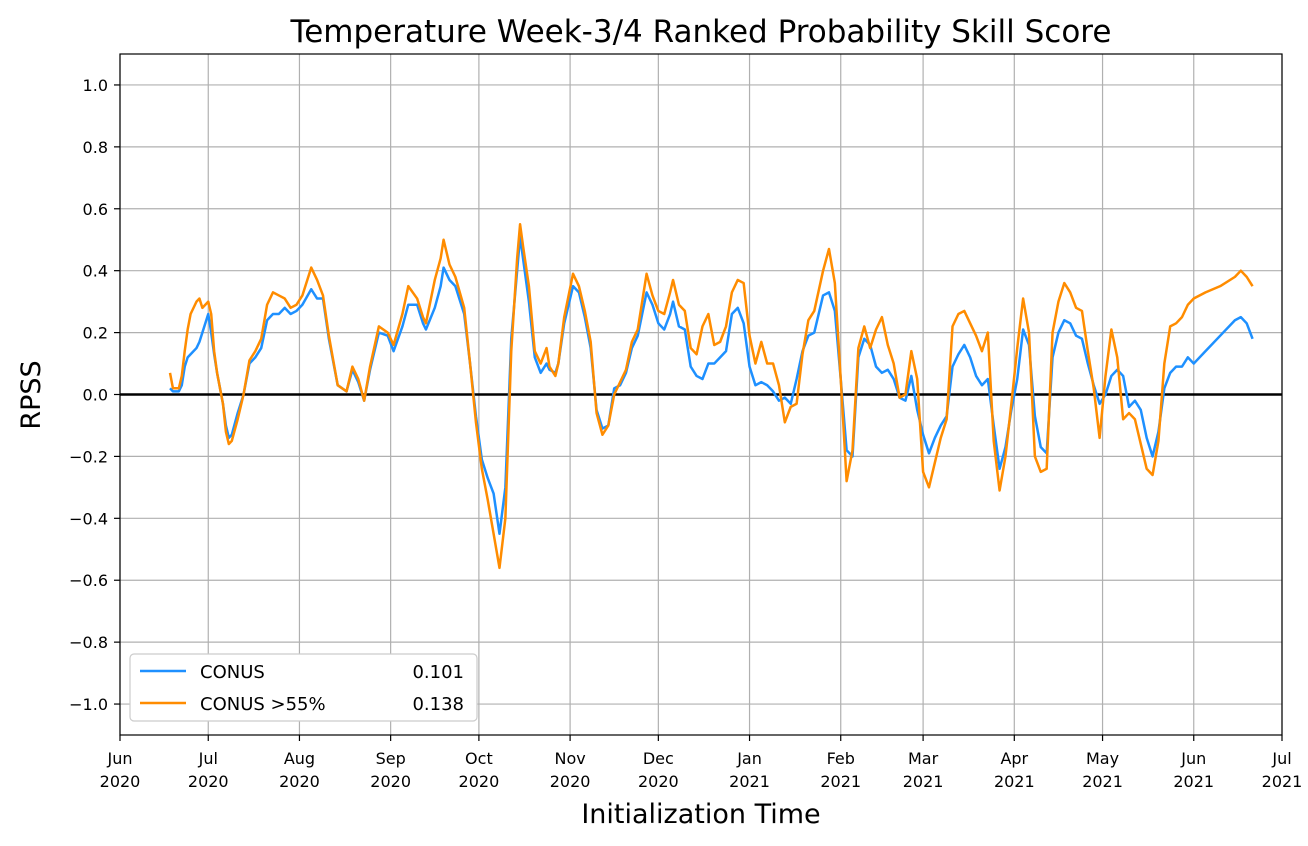  What do you see at coordinates (438, 704) in the screenshot?
I see `legend-value-conus-55: 0.138` at bounding box center [438, 704].